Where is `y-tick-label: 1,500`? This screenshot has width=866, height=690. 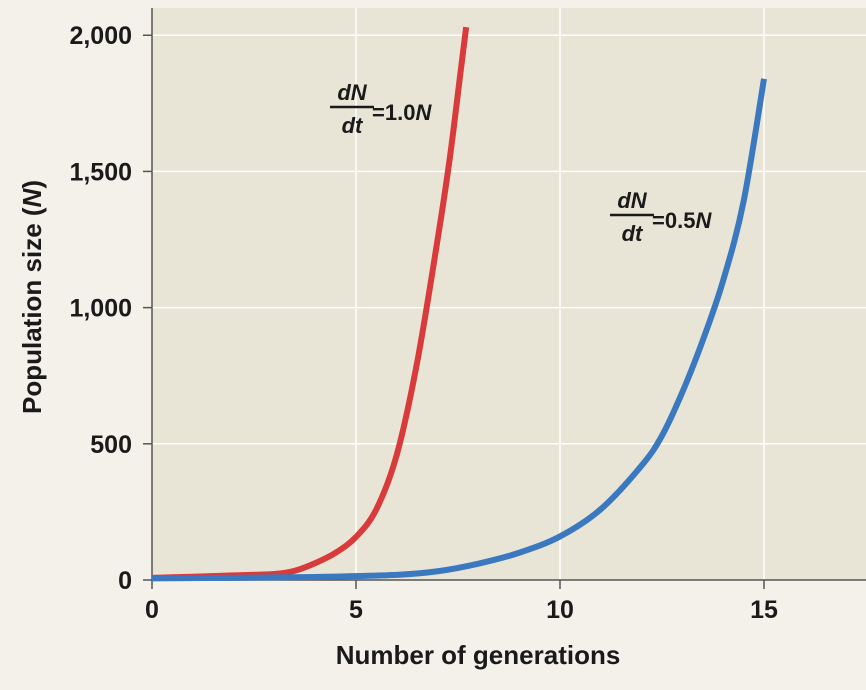 y-tick-label: 1,500 is located at coordinates (100, 172).